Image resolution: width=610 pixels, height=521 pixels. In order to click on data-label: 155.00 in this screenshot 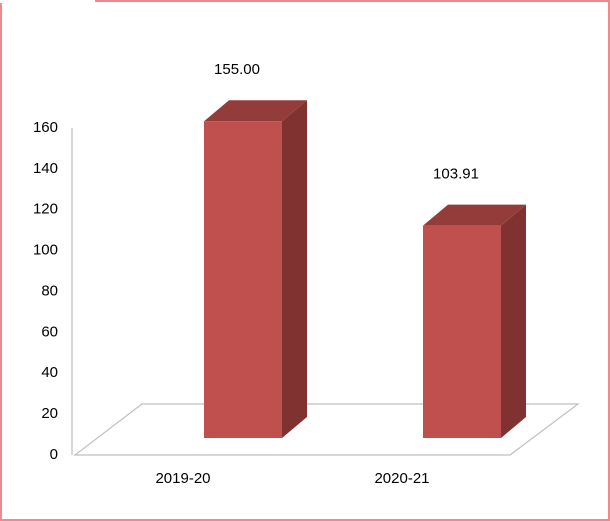, I will do `click(237, 69)`.